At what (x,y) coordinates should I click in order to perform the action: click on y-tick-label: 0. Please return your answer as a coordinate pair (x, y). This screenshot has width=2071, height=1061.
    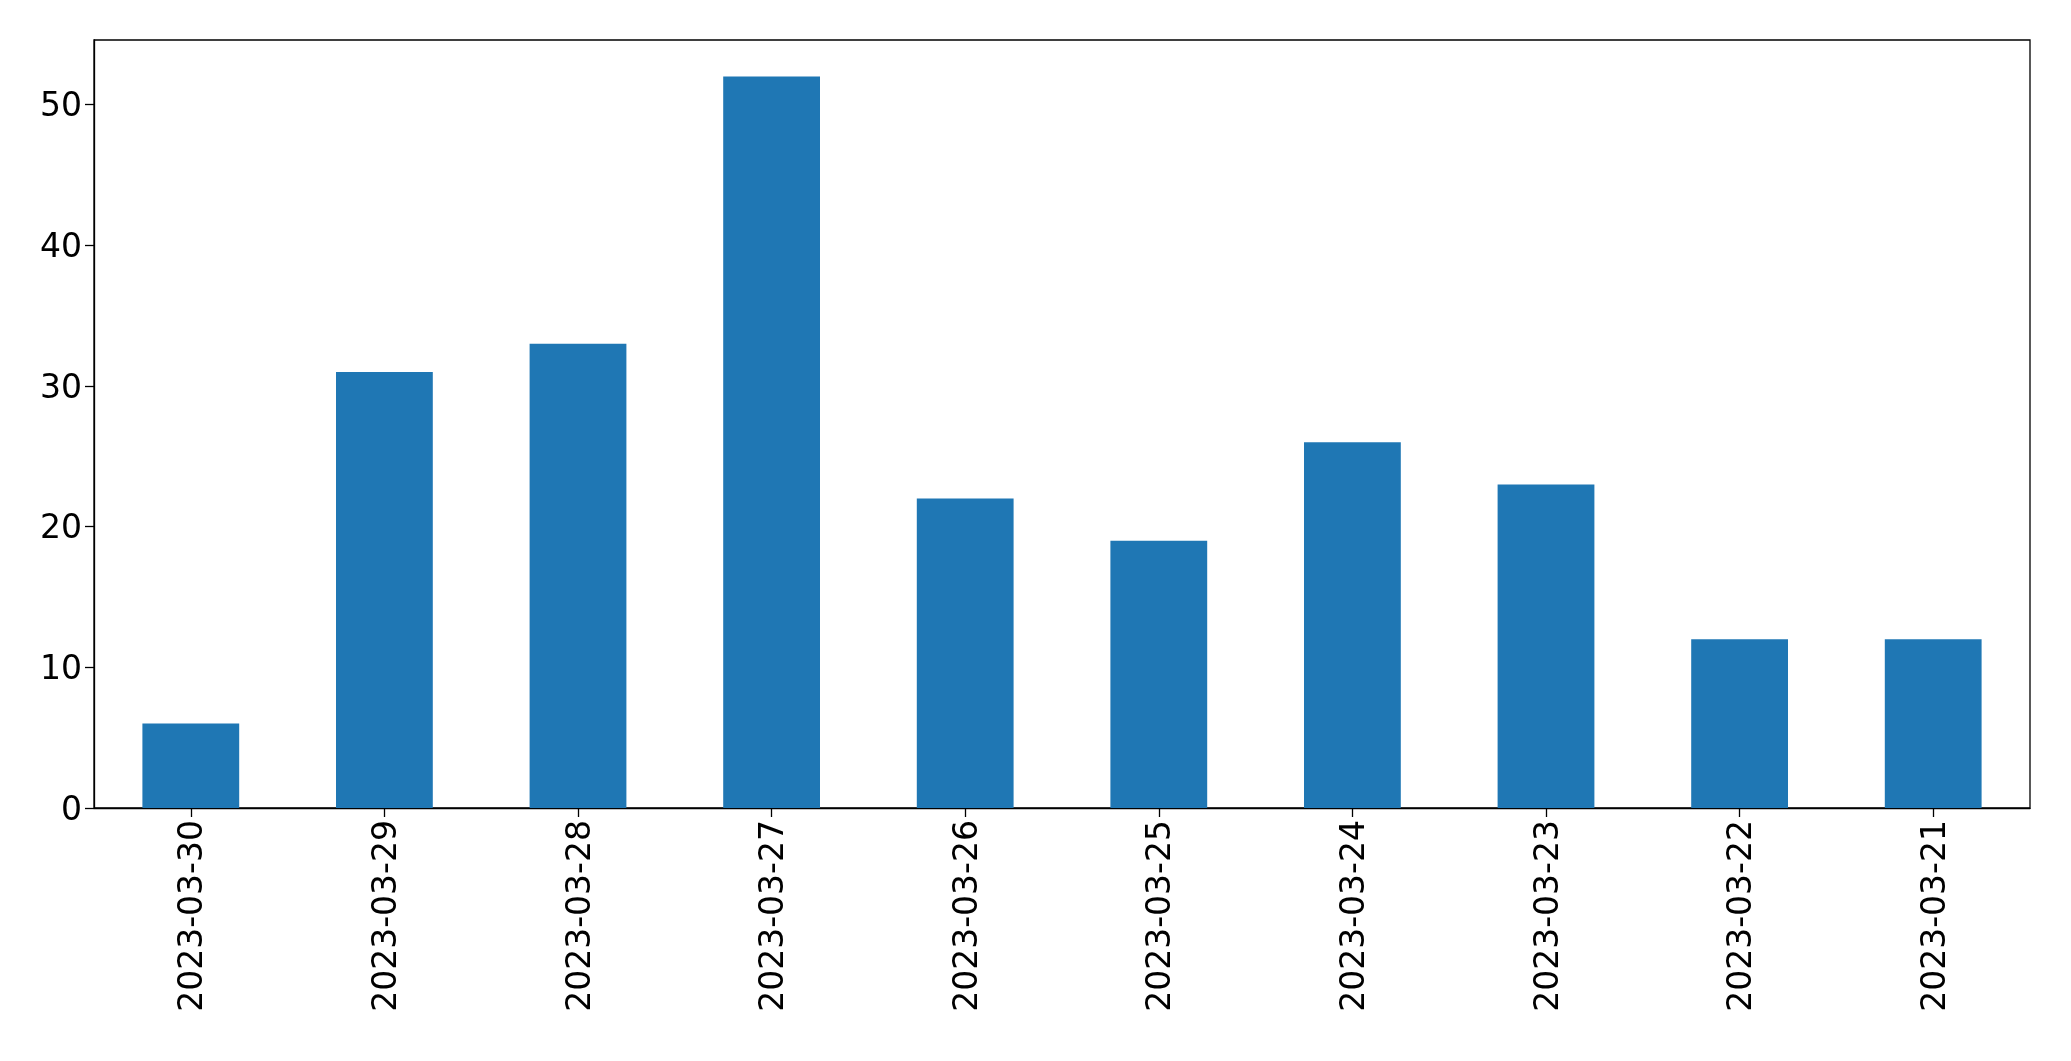
    Looking at the image, I should click on (71, 808).